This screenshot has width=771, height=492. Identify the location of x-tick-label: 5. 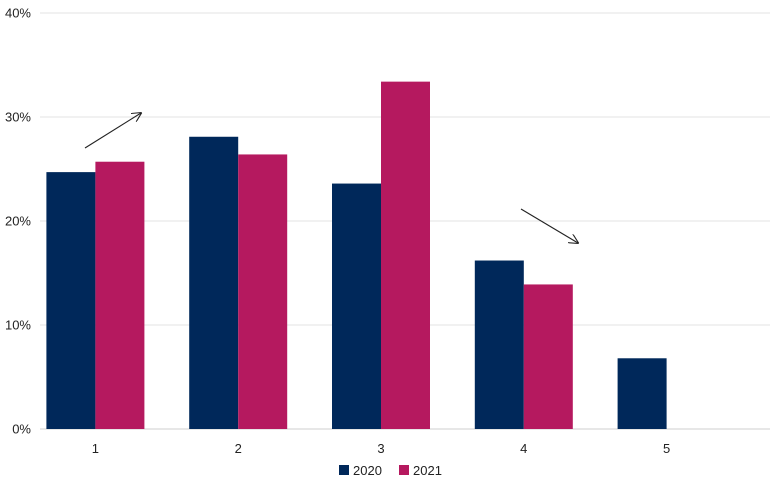
(666, 448).